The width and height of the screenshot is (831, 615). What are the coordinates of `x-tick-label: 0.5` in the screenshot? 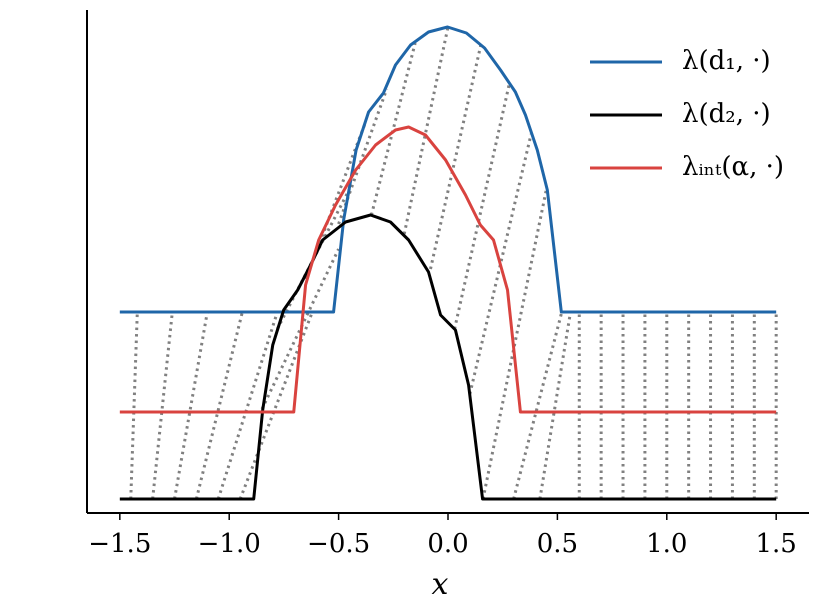 It's located at (557, 544).